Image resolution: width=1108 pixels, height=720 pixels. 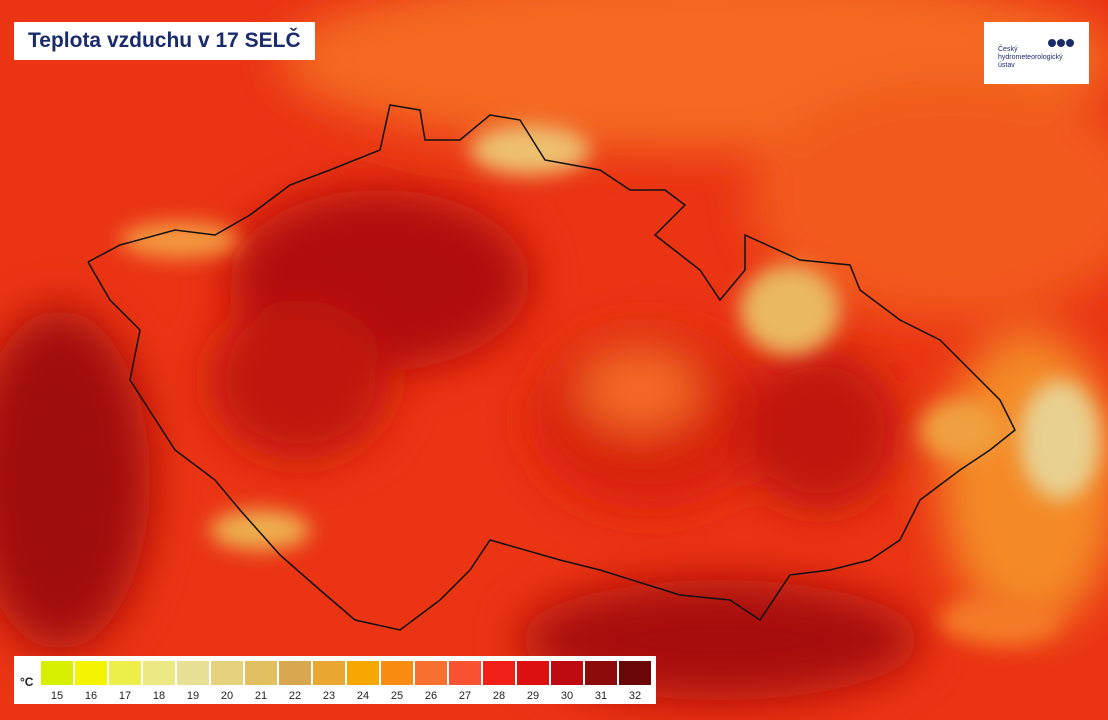 I want to click on legend-item: 21, so click(x=261, y=681).